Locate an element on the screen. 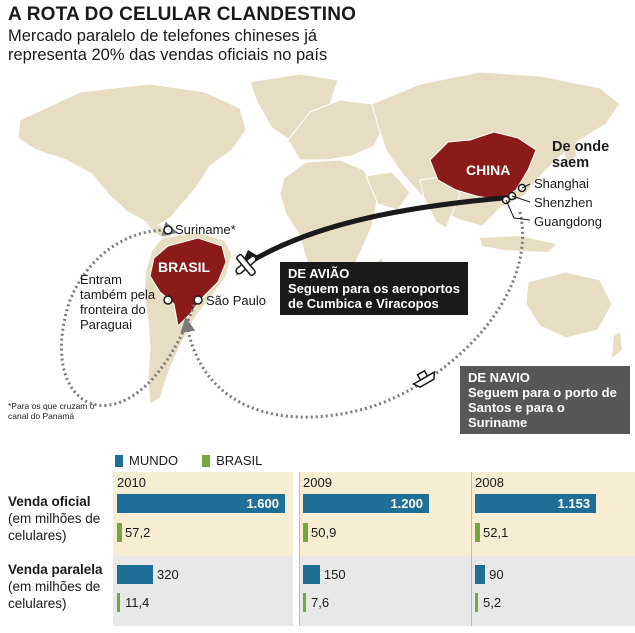  airplane-icon is located at coordinates (246, 265).